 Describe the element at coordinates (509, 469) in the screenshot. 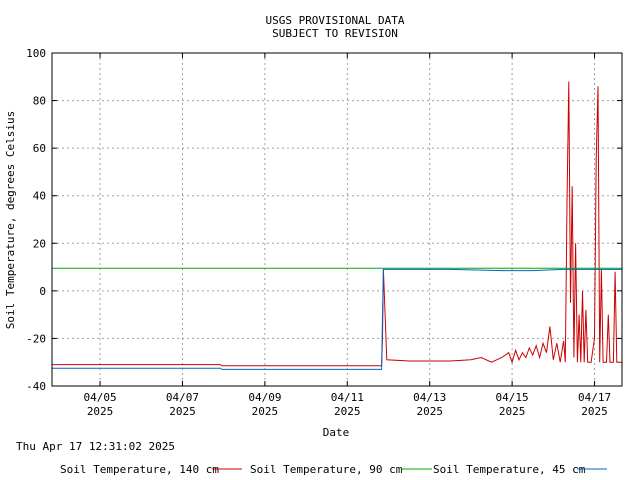

I see `legend-label: Soil Temperature, 45 cm` at that location.